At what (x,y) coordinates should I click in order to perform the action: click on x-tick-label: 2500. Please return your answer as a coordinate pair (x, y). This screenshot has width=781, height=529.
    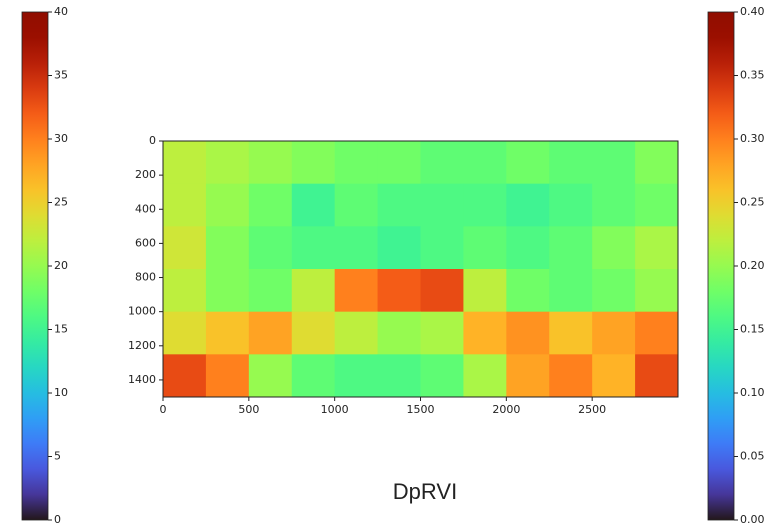
    Looking at the image, I should click on (592, 409).